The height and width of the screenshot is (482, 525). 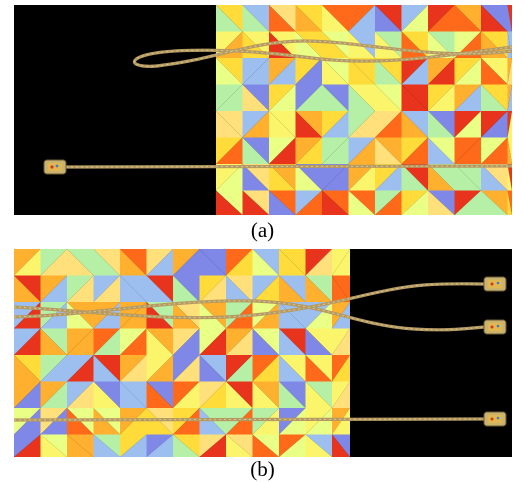 I want to click on cable-lower-highlight, so click(x=249, y=419).